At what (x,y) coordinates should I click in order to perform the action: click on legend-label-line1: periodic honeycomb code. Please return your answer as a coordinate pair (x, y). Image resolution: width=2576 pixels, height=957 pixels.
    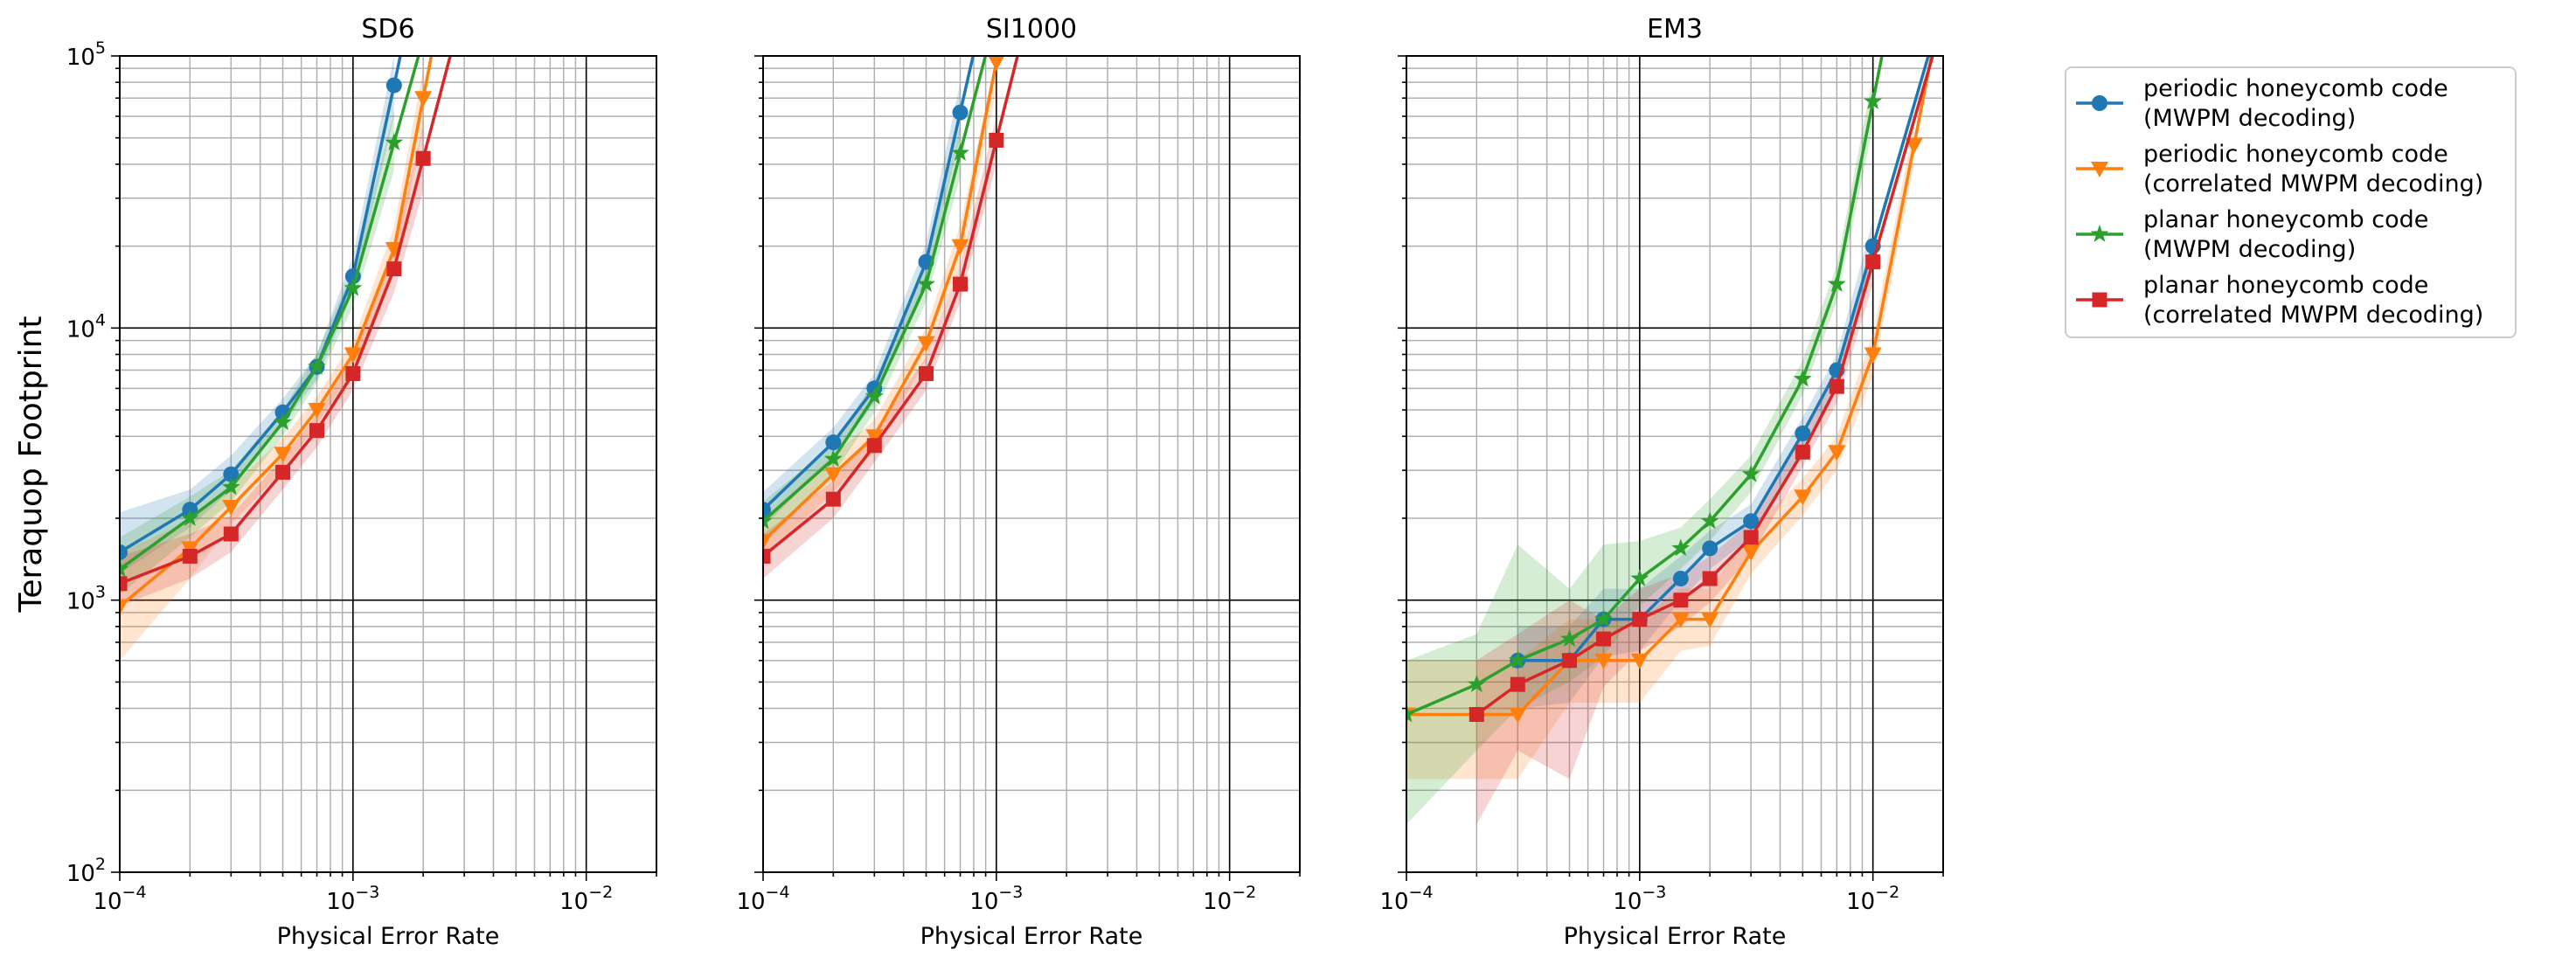
    Looking at the image, I should click on (2295, 154).